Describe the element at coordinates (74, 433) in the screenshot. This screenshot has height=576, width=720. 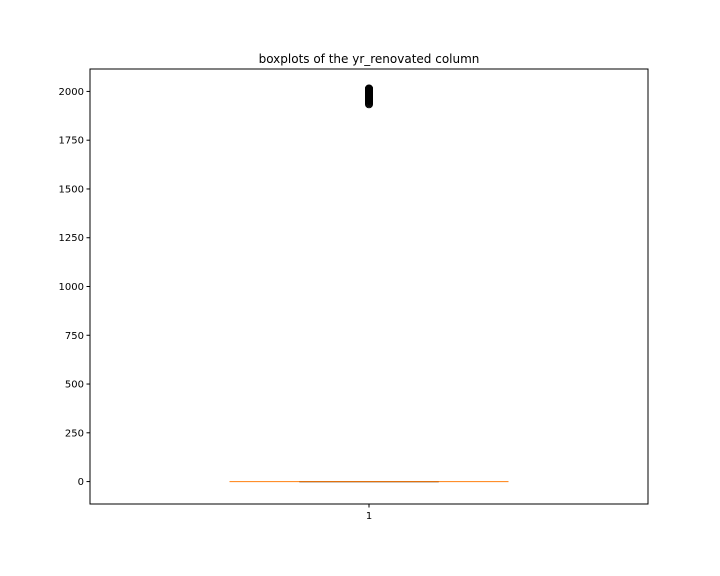
I see `y-tick-label: 250` at that location.